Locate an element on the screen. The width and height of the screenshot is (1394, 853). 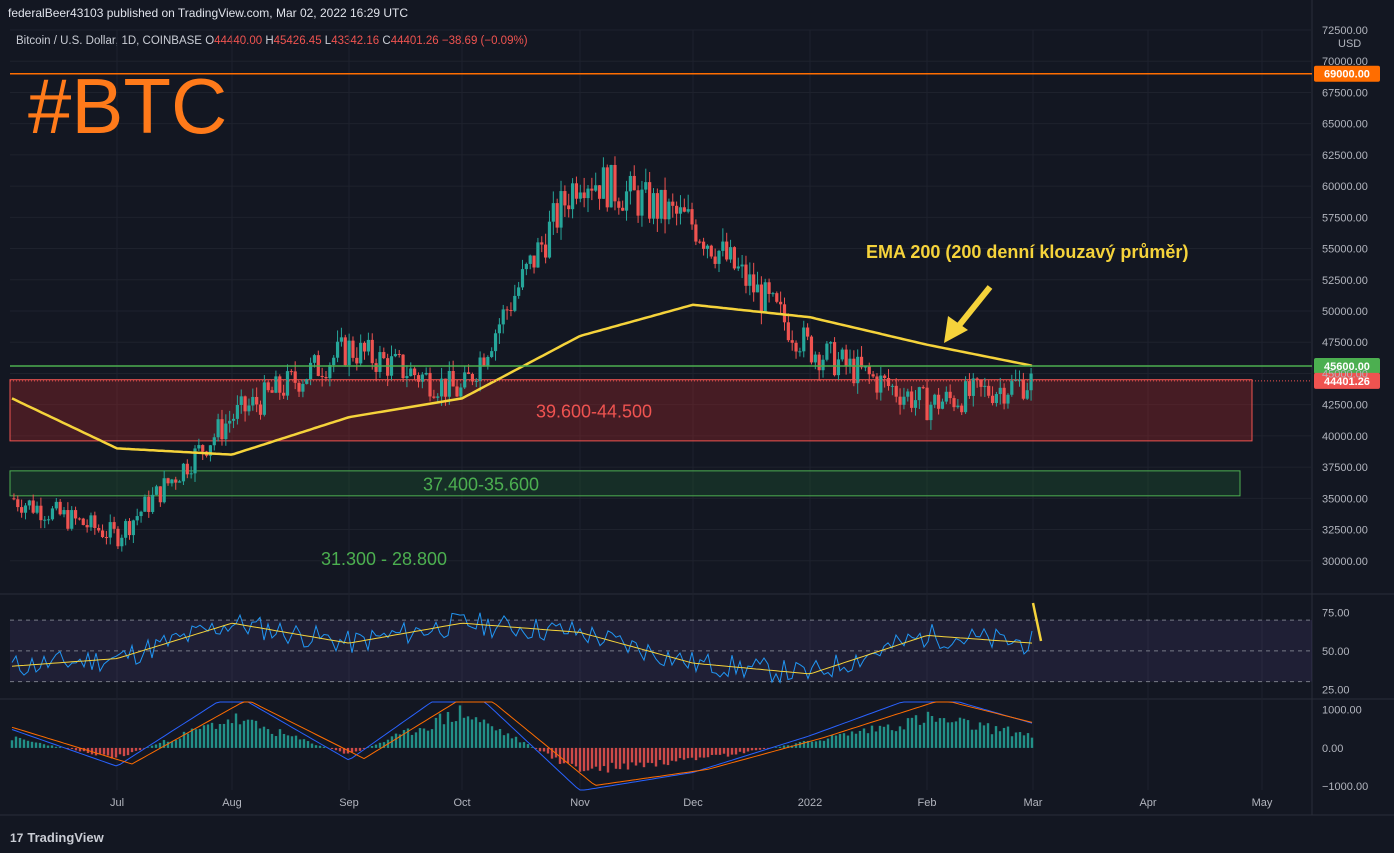
price-tick-label: 35000.00 is located at coordinates (1345, 499).